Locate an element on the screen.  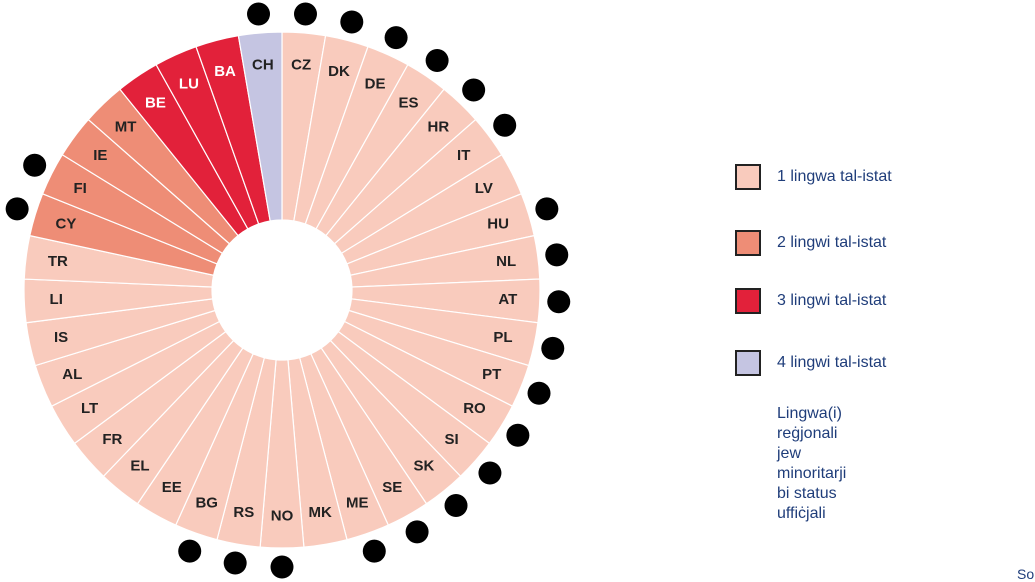
segment-label-lv: LV is located at coordinates (484, 188).